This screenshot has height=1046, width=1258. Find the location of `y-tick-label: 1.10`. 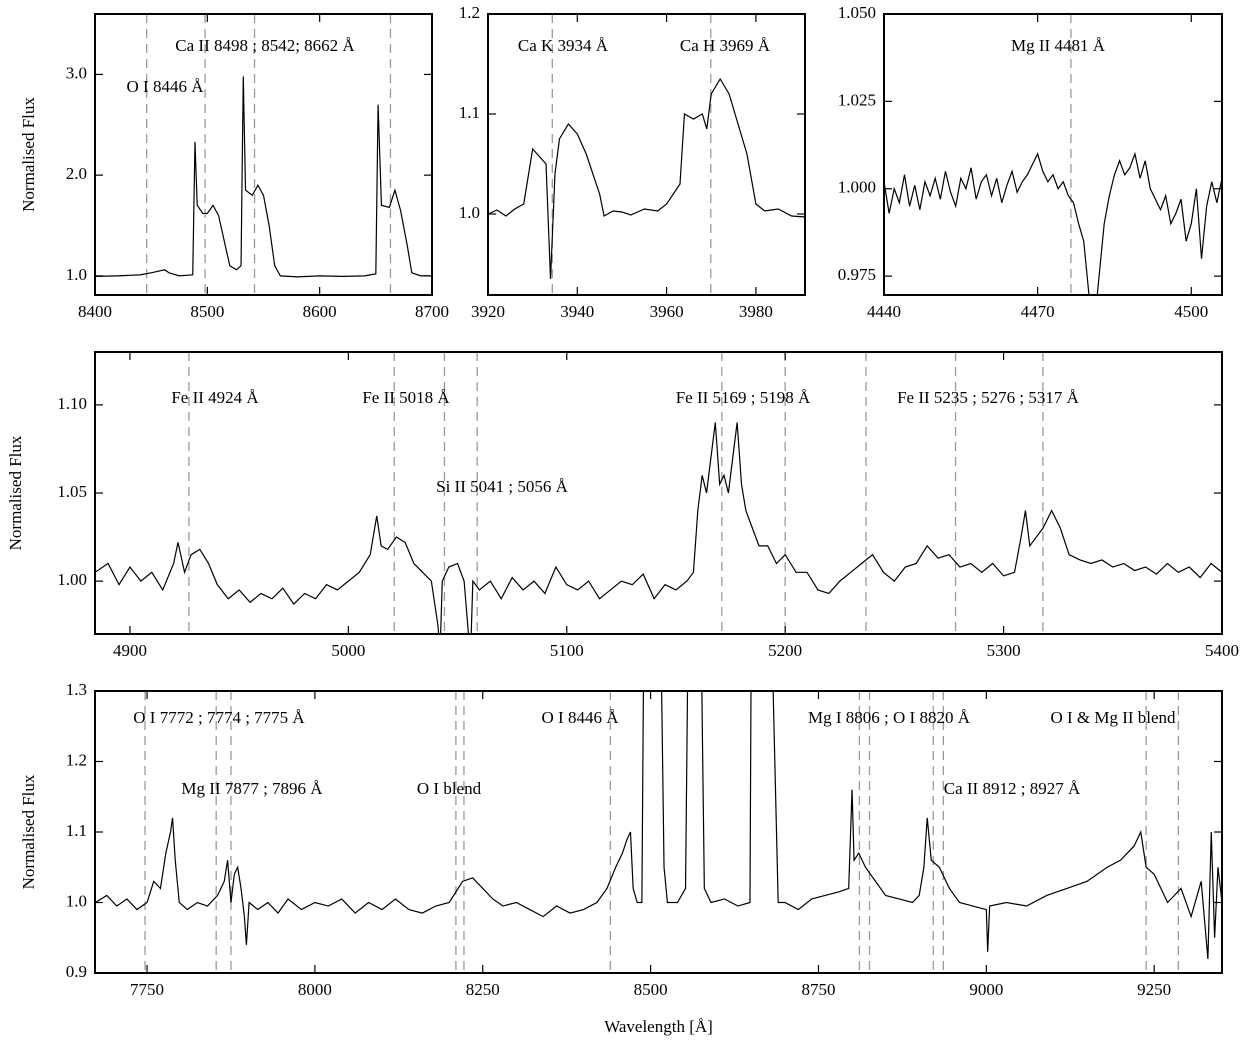

y-tick-label: 1.10 is located at coordinates (72, 403).